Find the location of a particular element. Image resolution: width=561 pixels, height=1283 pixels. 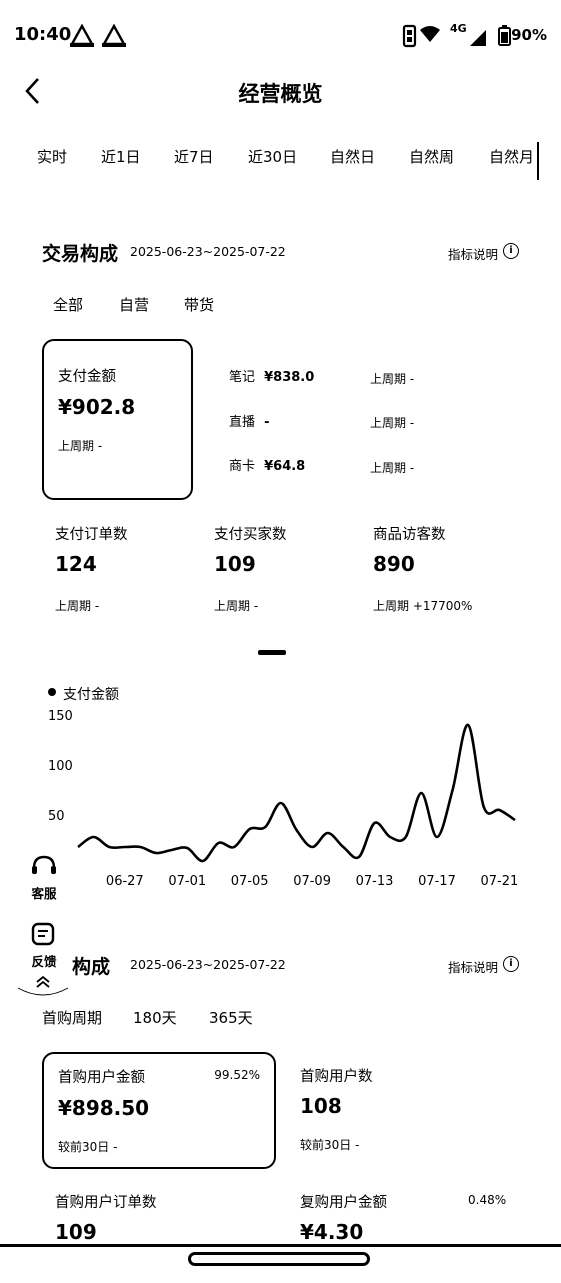

metric-label-orders: 支付订单数 is located at coordinates (91, 535).